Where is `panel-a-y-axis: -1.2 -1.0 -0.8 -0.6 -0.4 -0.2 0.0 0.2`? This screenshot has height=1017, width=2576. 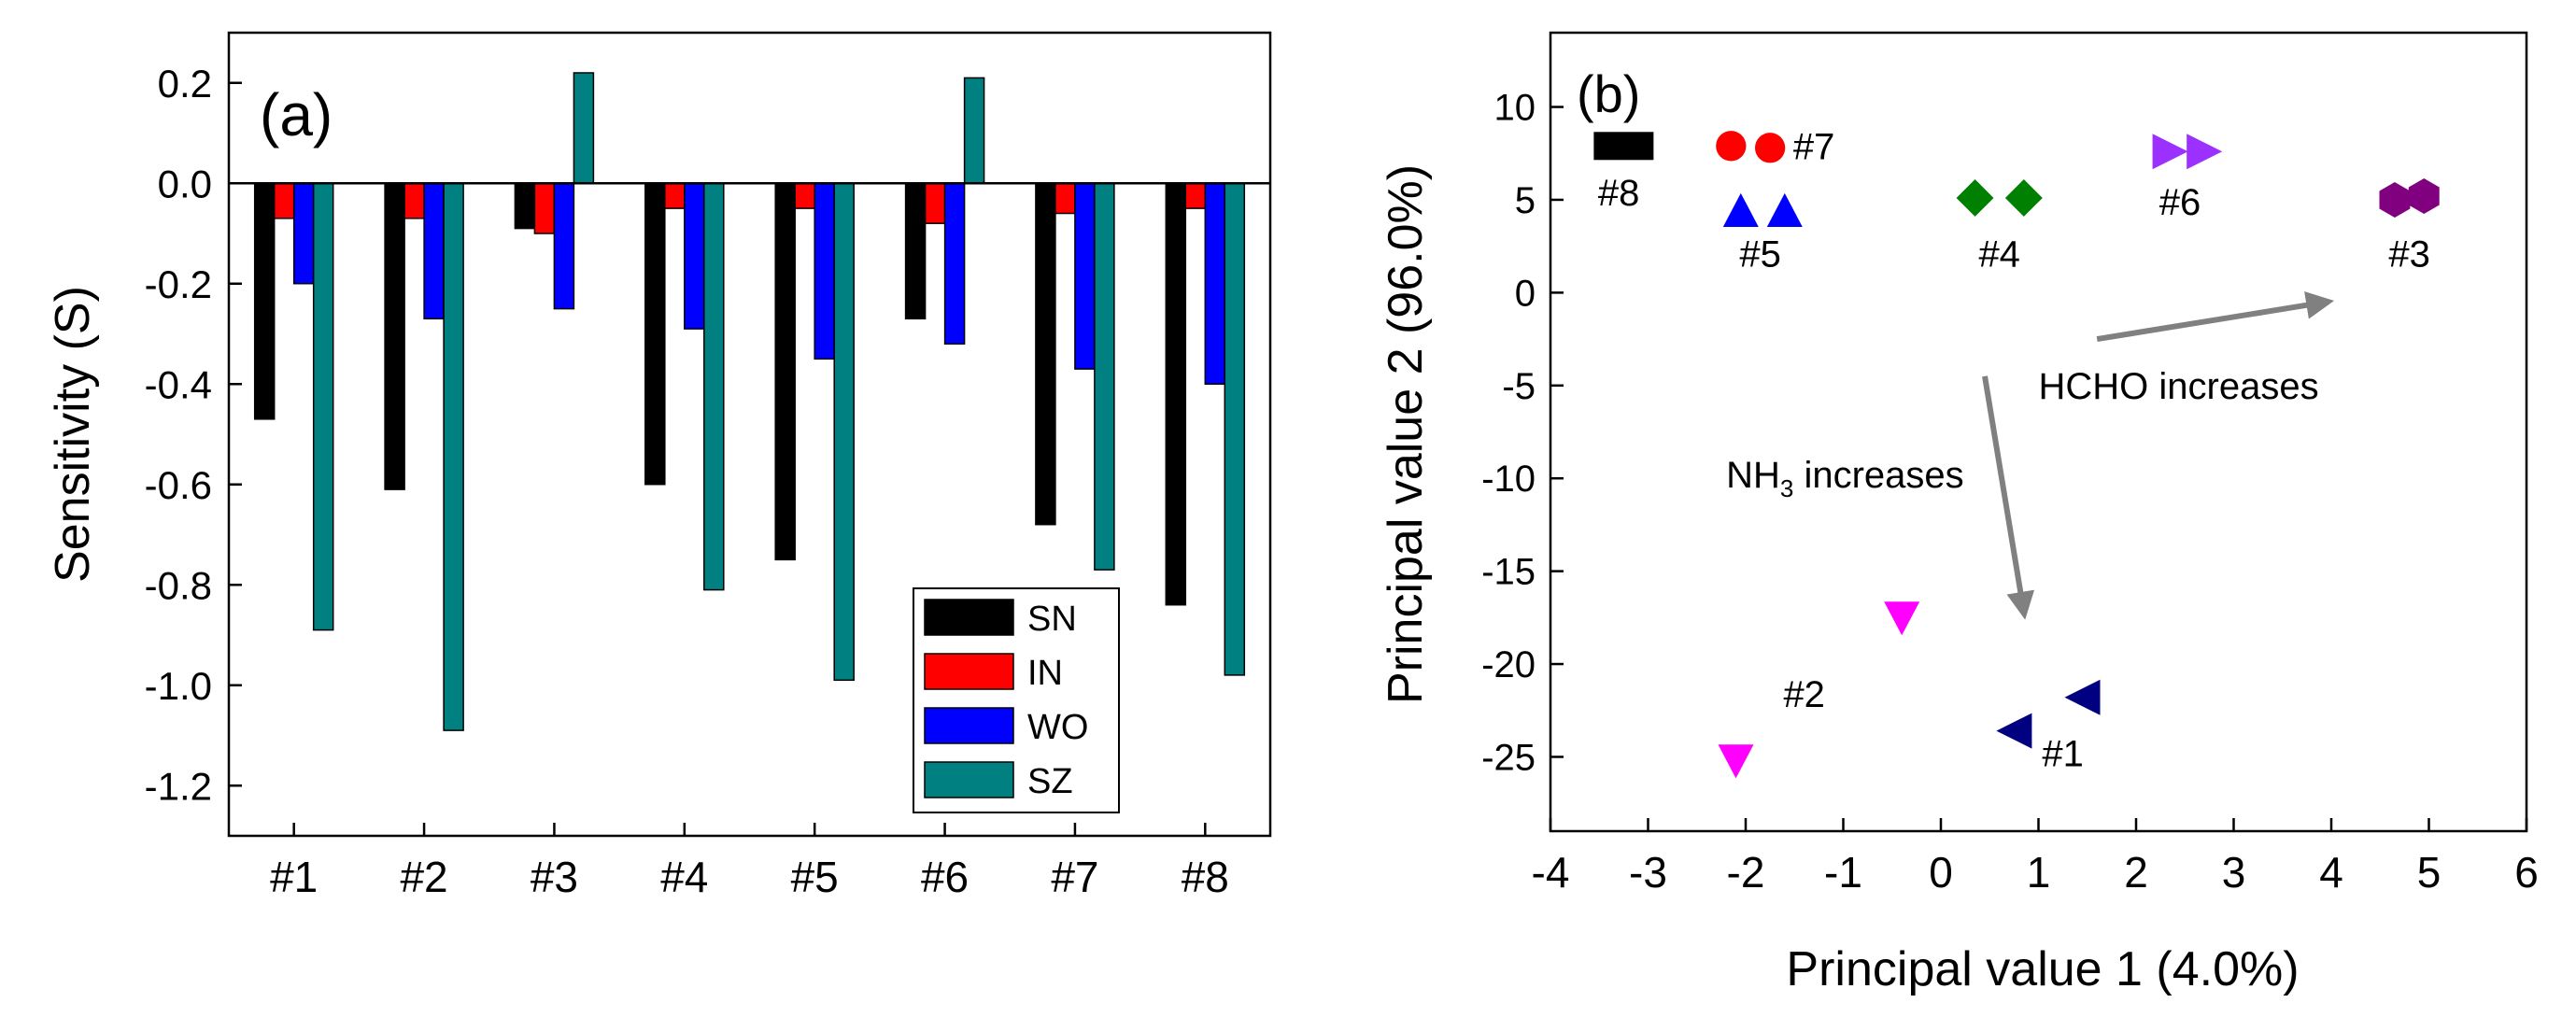
panel-a-y-axis: -1.2 -1.0 -0.8 -0.6 -0.4 -0.2 0.0 0.2 is located at coordinates (193, 435).